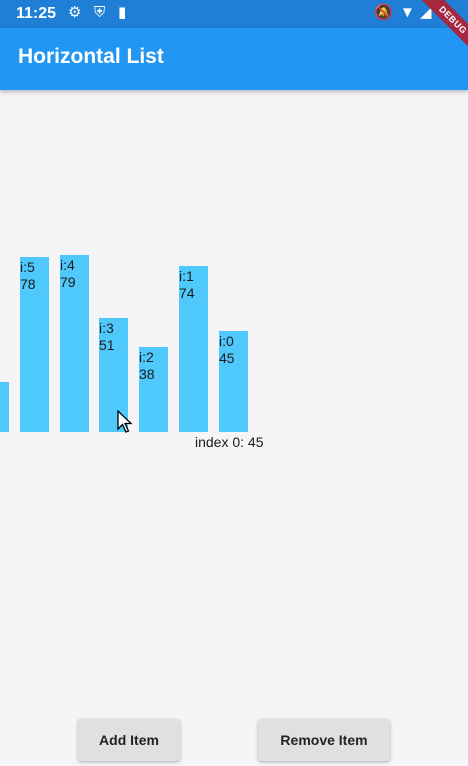 Image resolution: width=468 pixels, height=766 pixels. Describe the element at coordinates (193, 349) in the screenshot. I see `bar-item: i:1 74` at that location.